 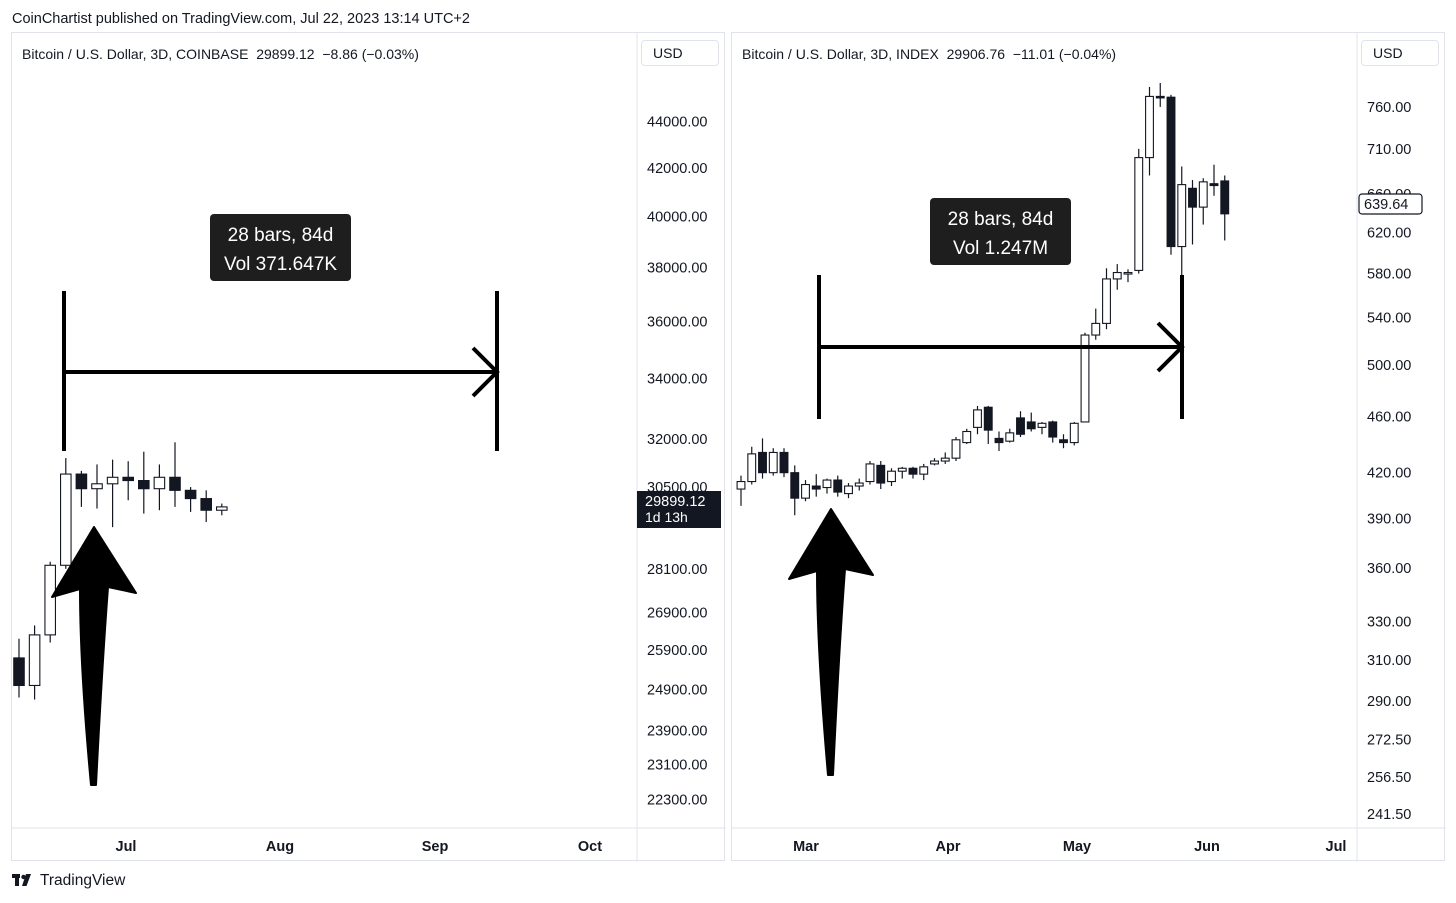 What do you see at coordinates (1389, 418) in the screenshot?
I see `price-tick-label: 460.00` at bounding box center [1389, 418].